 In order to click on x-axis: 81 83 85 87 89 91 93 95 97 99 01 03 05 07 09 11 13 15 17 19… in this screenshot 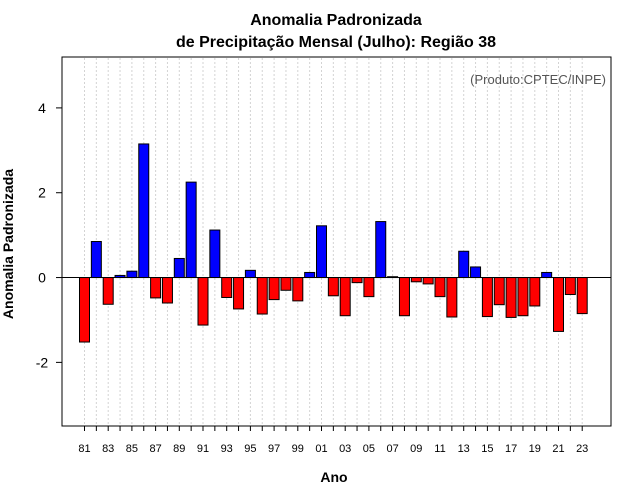, I will do `click(333, 440)`.